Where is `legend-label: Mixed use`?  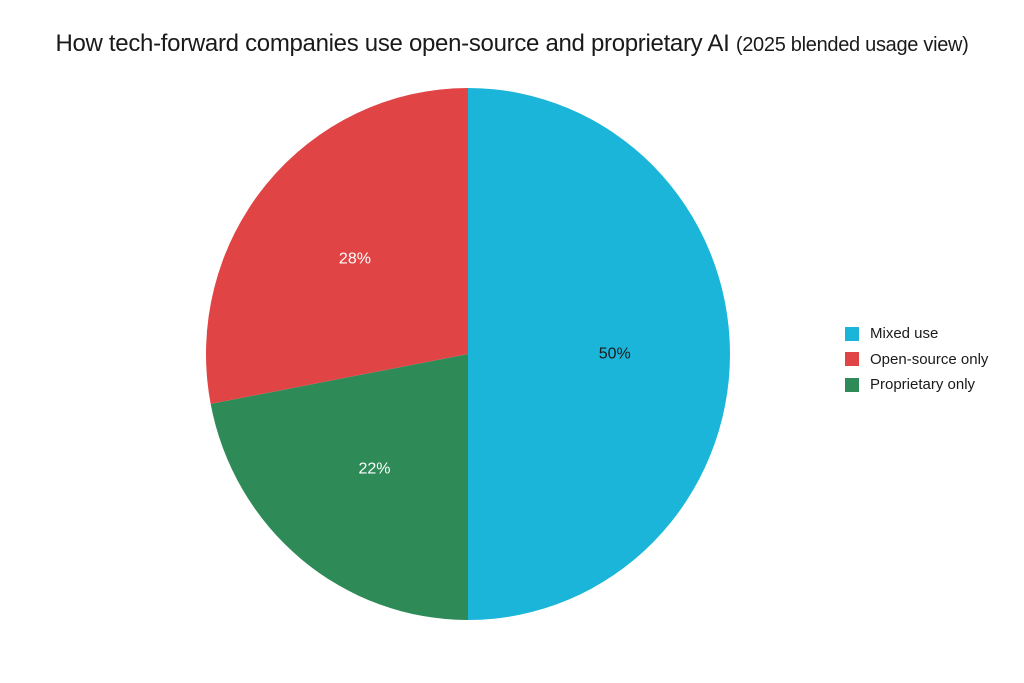
legend-label: Mixed use is located at coordinates (904, 334).